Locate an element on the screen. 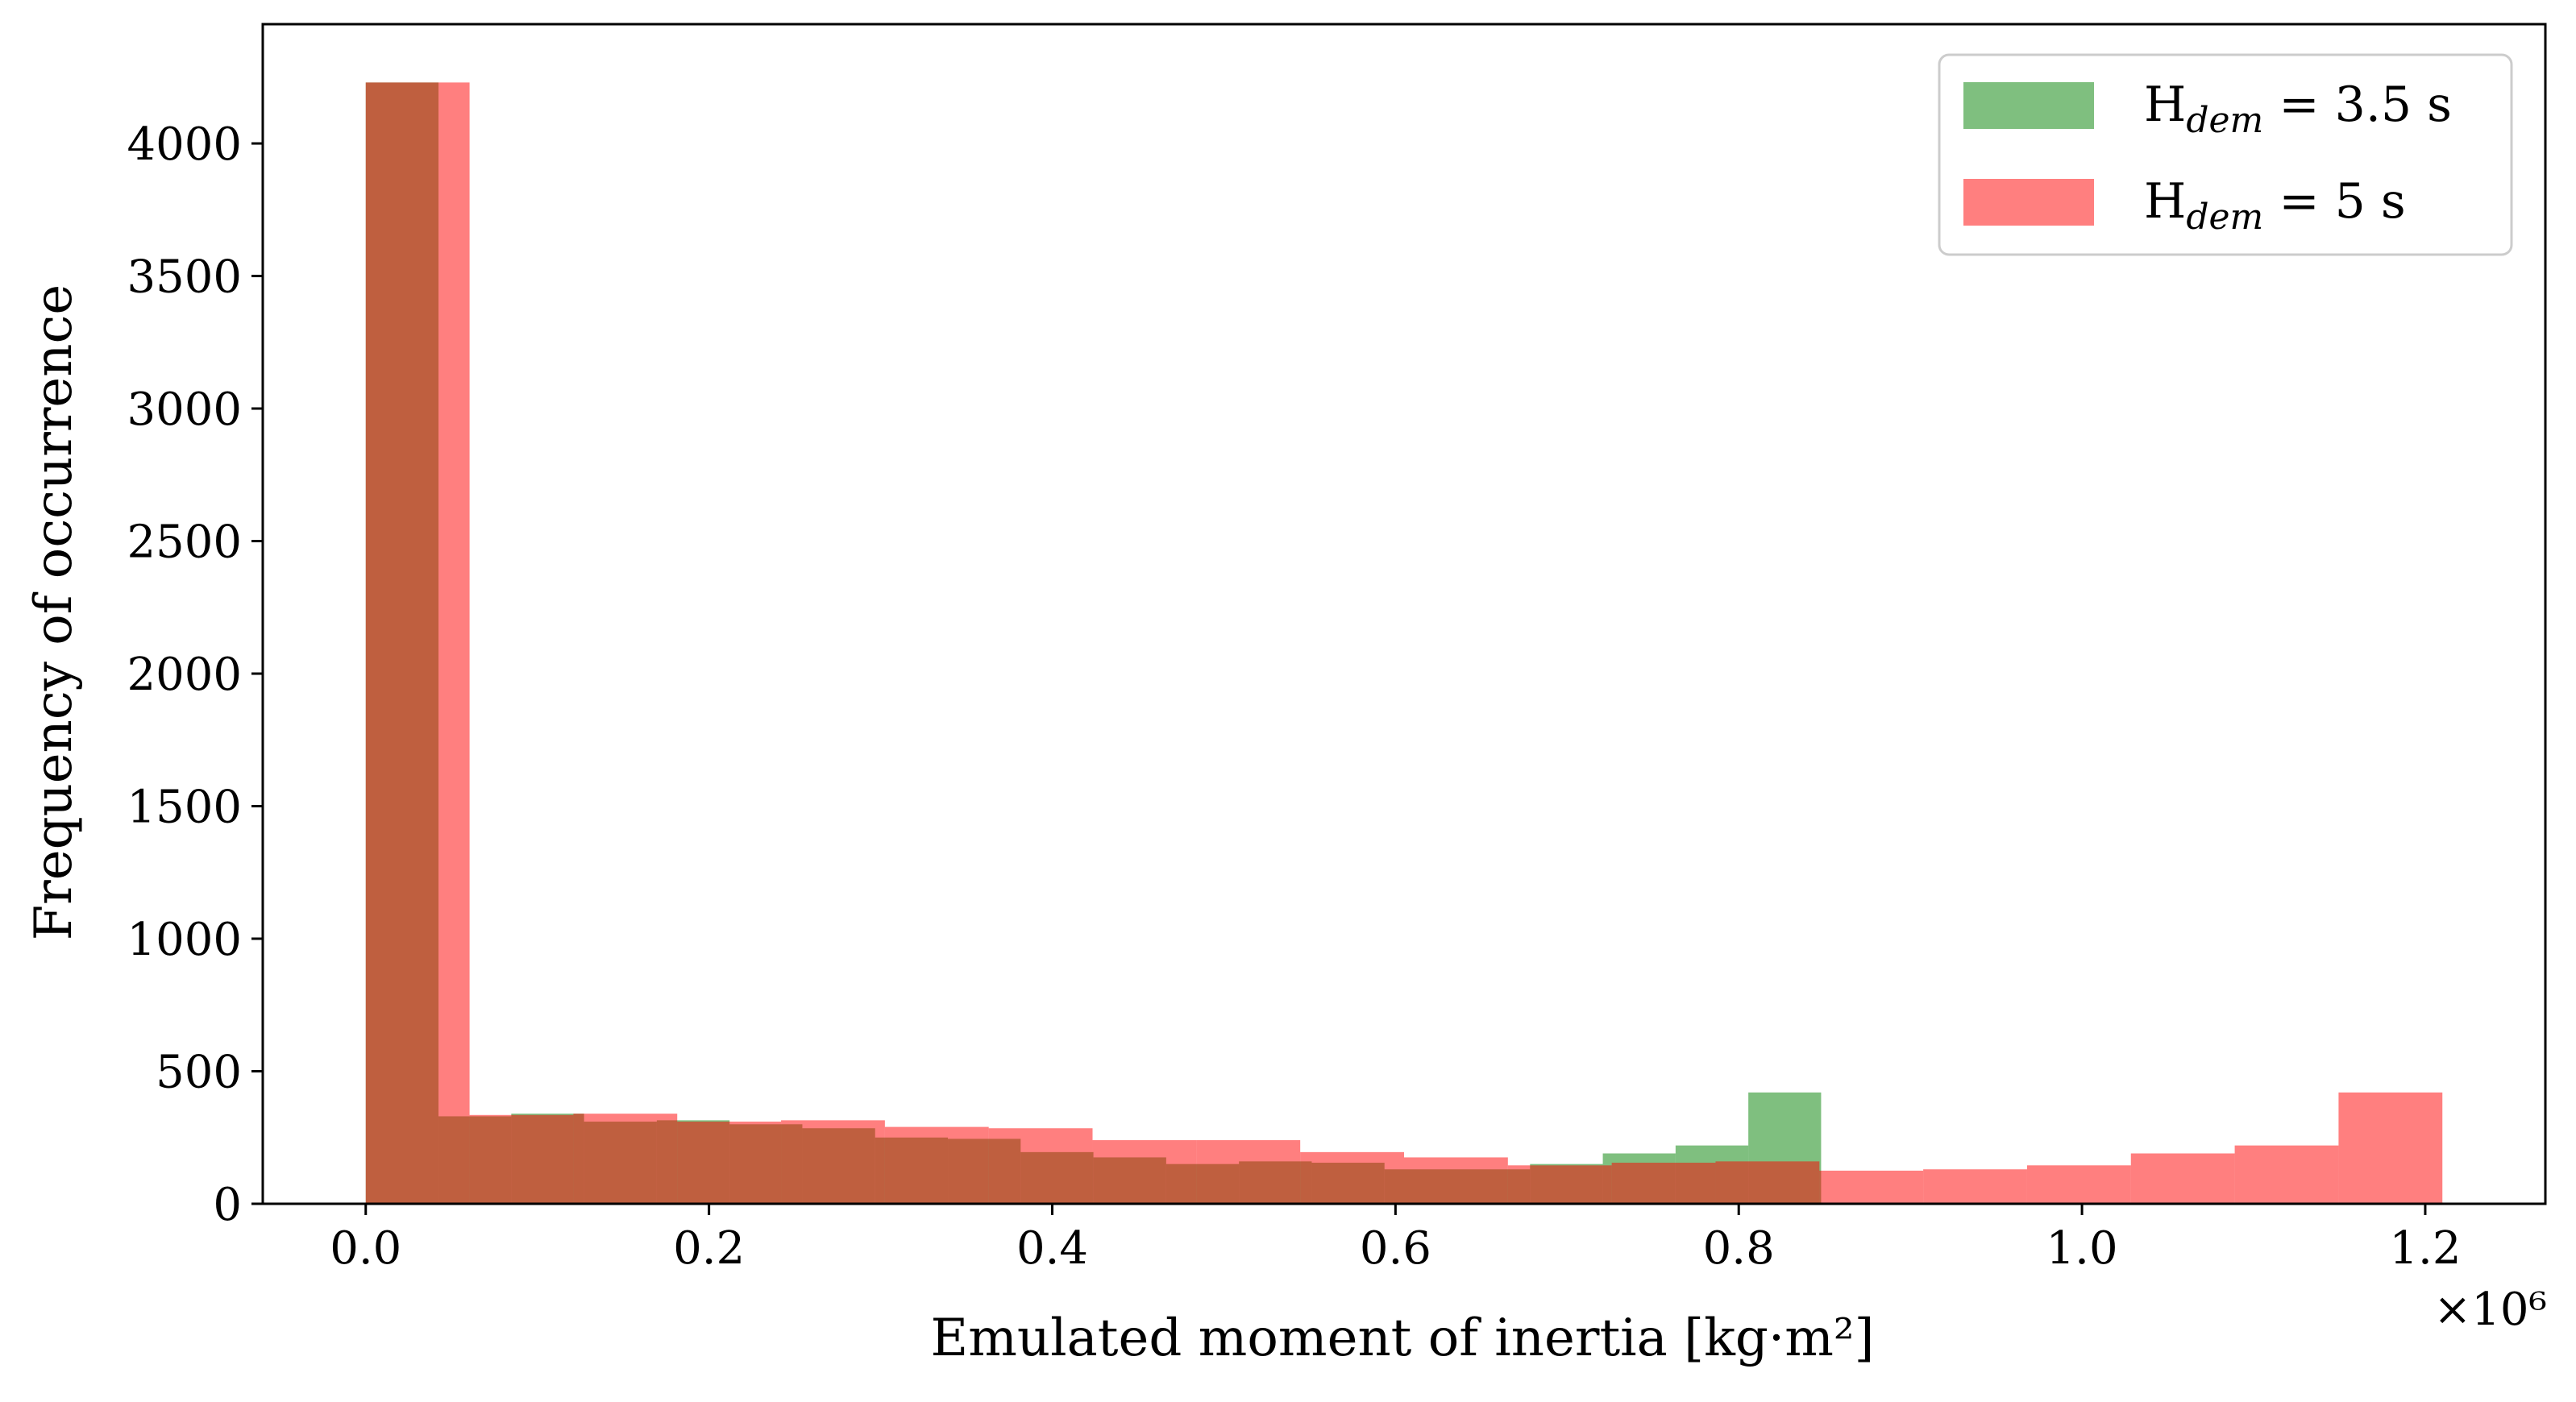 The image size is (2576, 1402). x-tick-label: 0.8 is located at coordinates (1739, 1248).